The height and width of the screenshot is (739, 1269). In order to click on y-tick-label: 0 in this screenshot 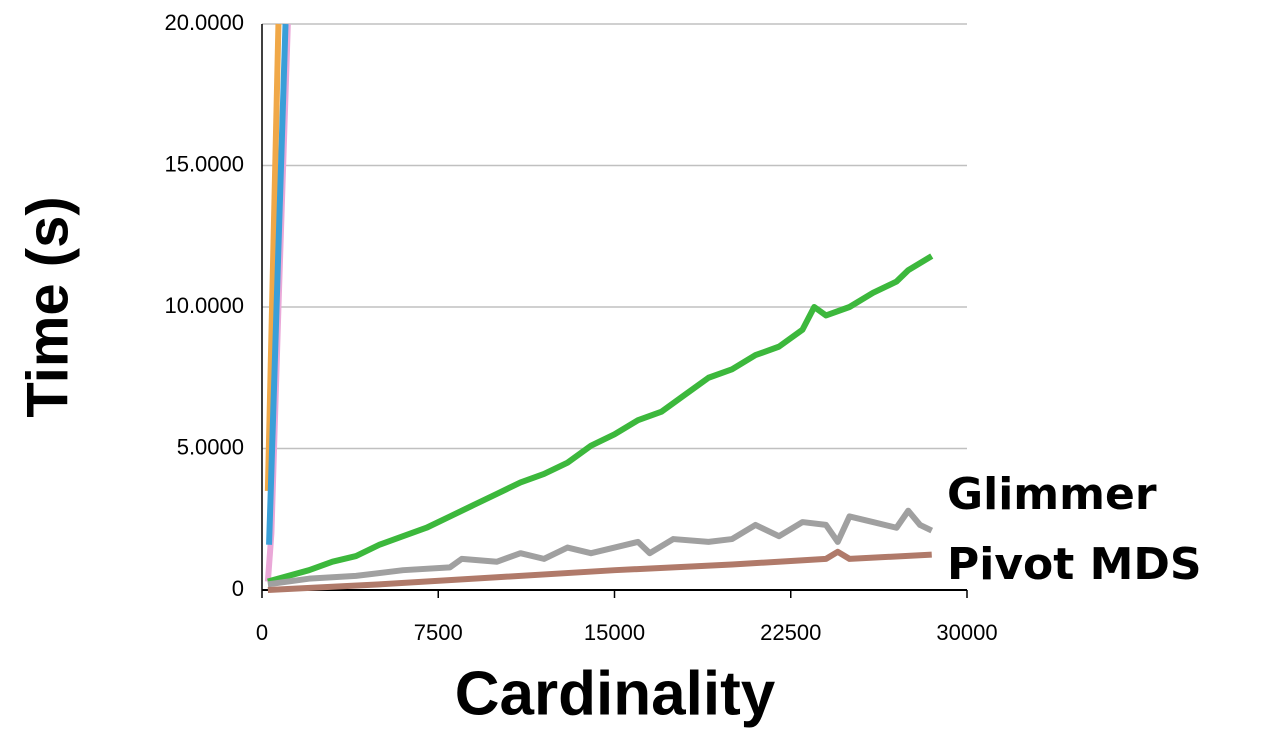, I will do `click(238, 588)`.